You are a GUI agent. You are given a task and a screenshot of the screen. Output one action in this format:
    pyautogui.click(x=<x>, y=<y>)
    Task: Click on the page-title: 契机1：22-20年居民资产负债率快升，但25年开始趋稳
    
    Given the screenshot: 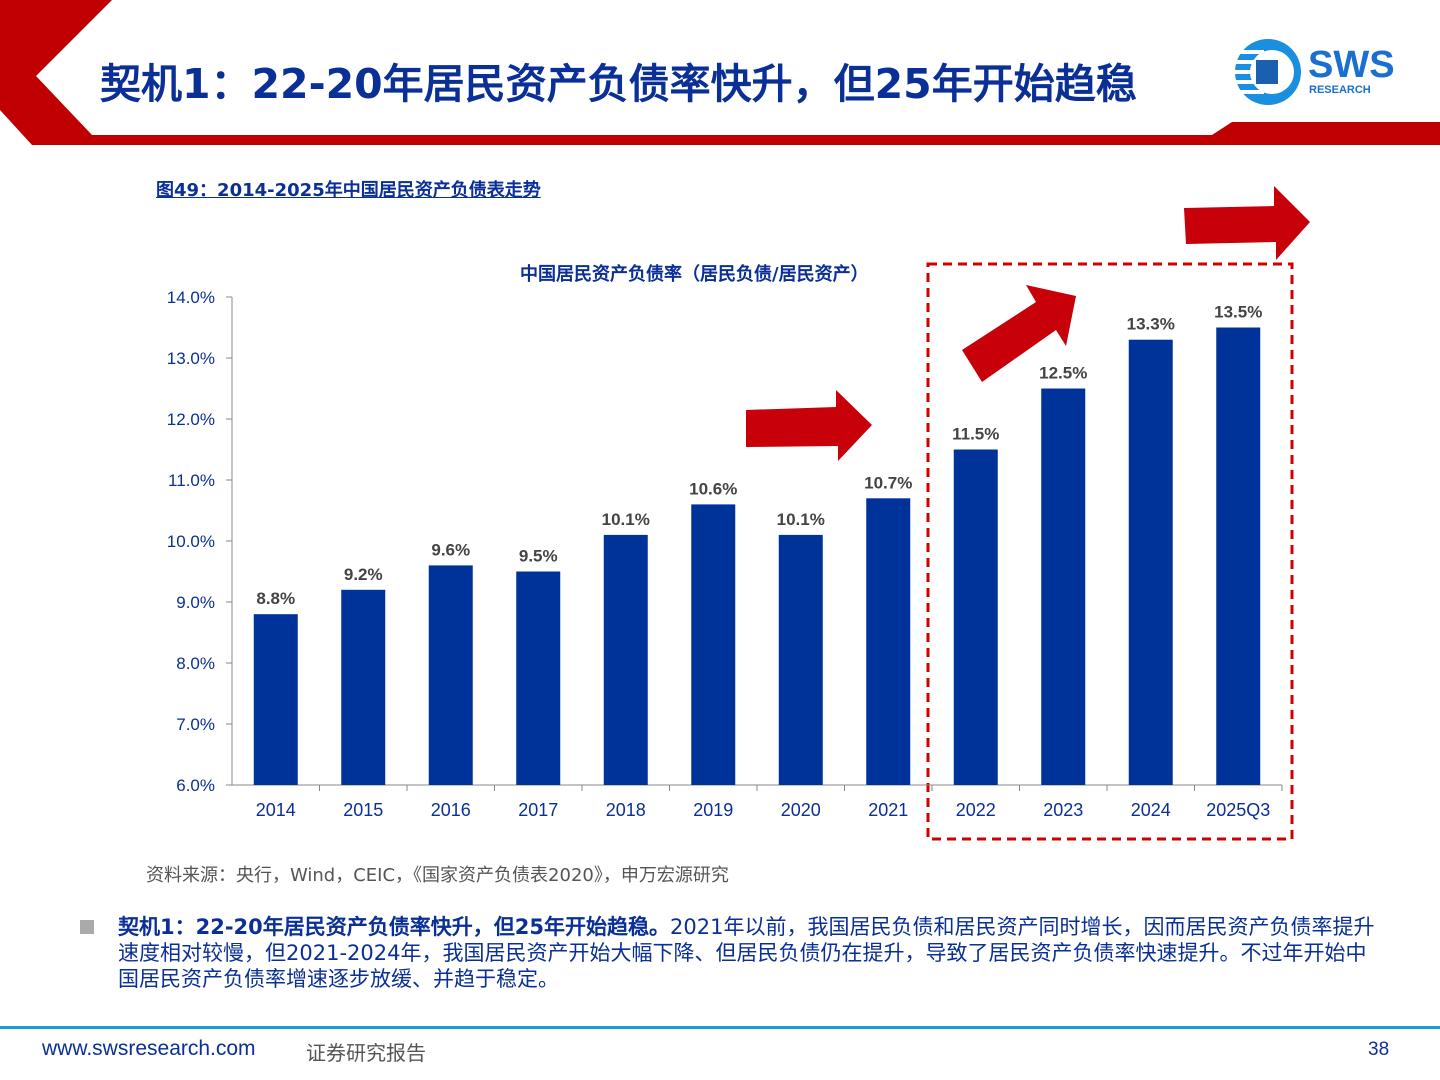 What is the action you would take?
    pyautogui.click(x=618, y=84)
    